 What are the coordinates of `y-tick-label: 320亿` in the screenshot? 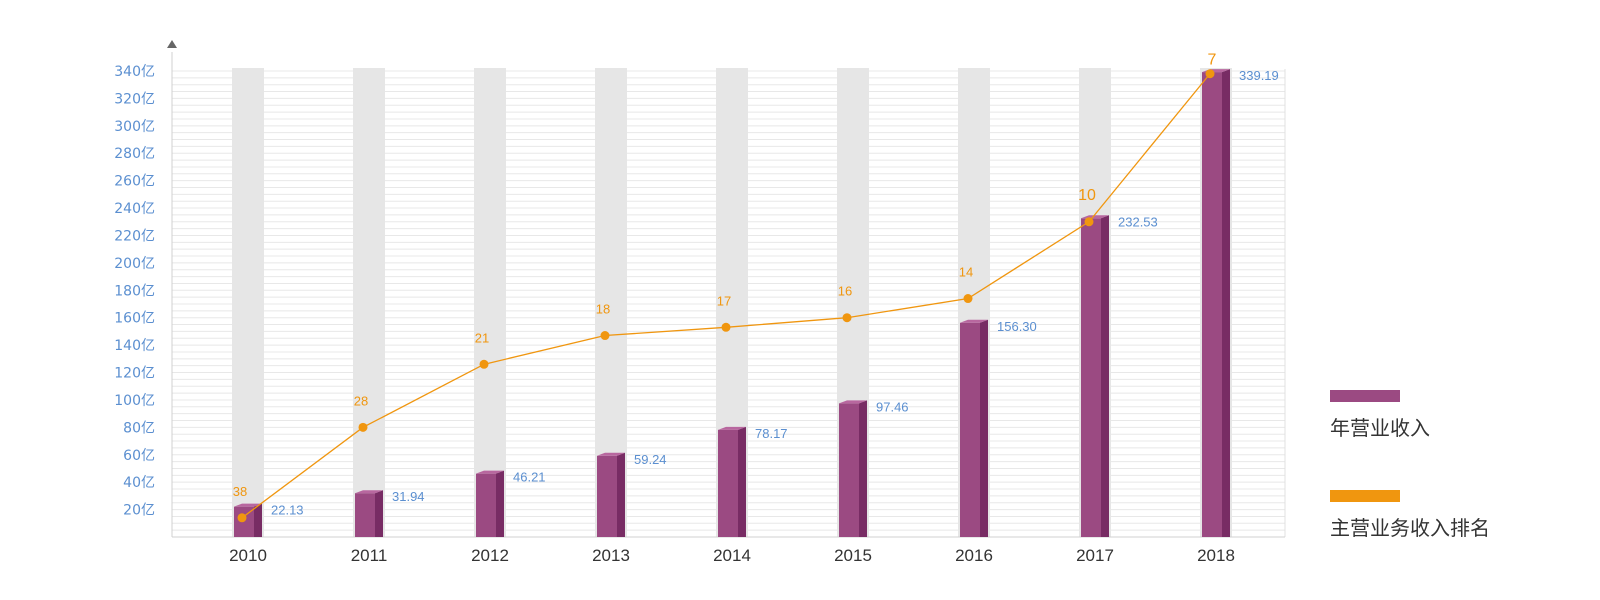 It's located at (134, 99).